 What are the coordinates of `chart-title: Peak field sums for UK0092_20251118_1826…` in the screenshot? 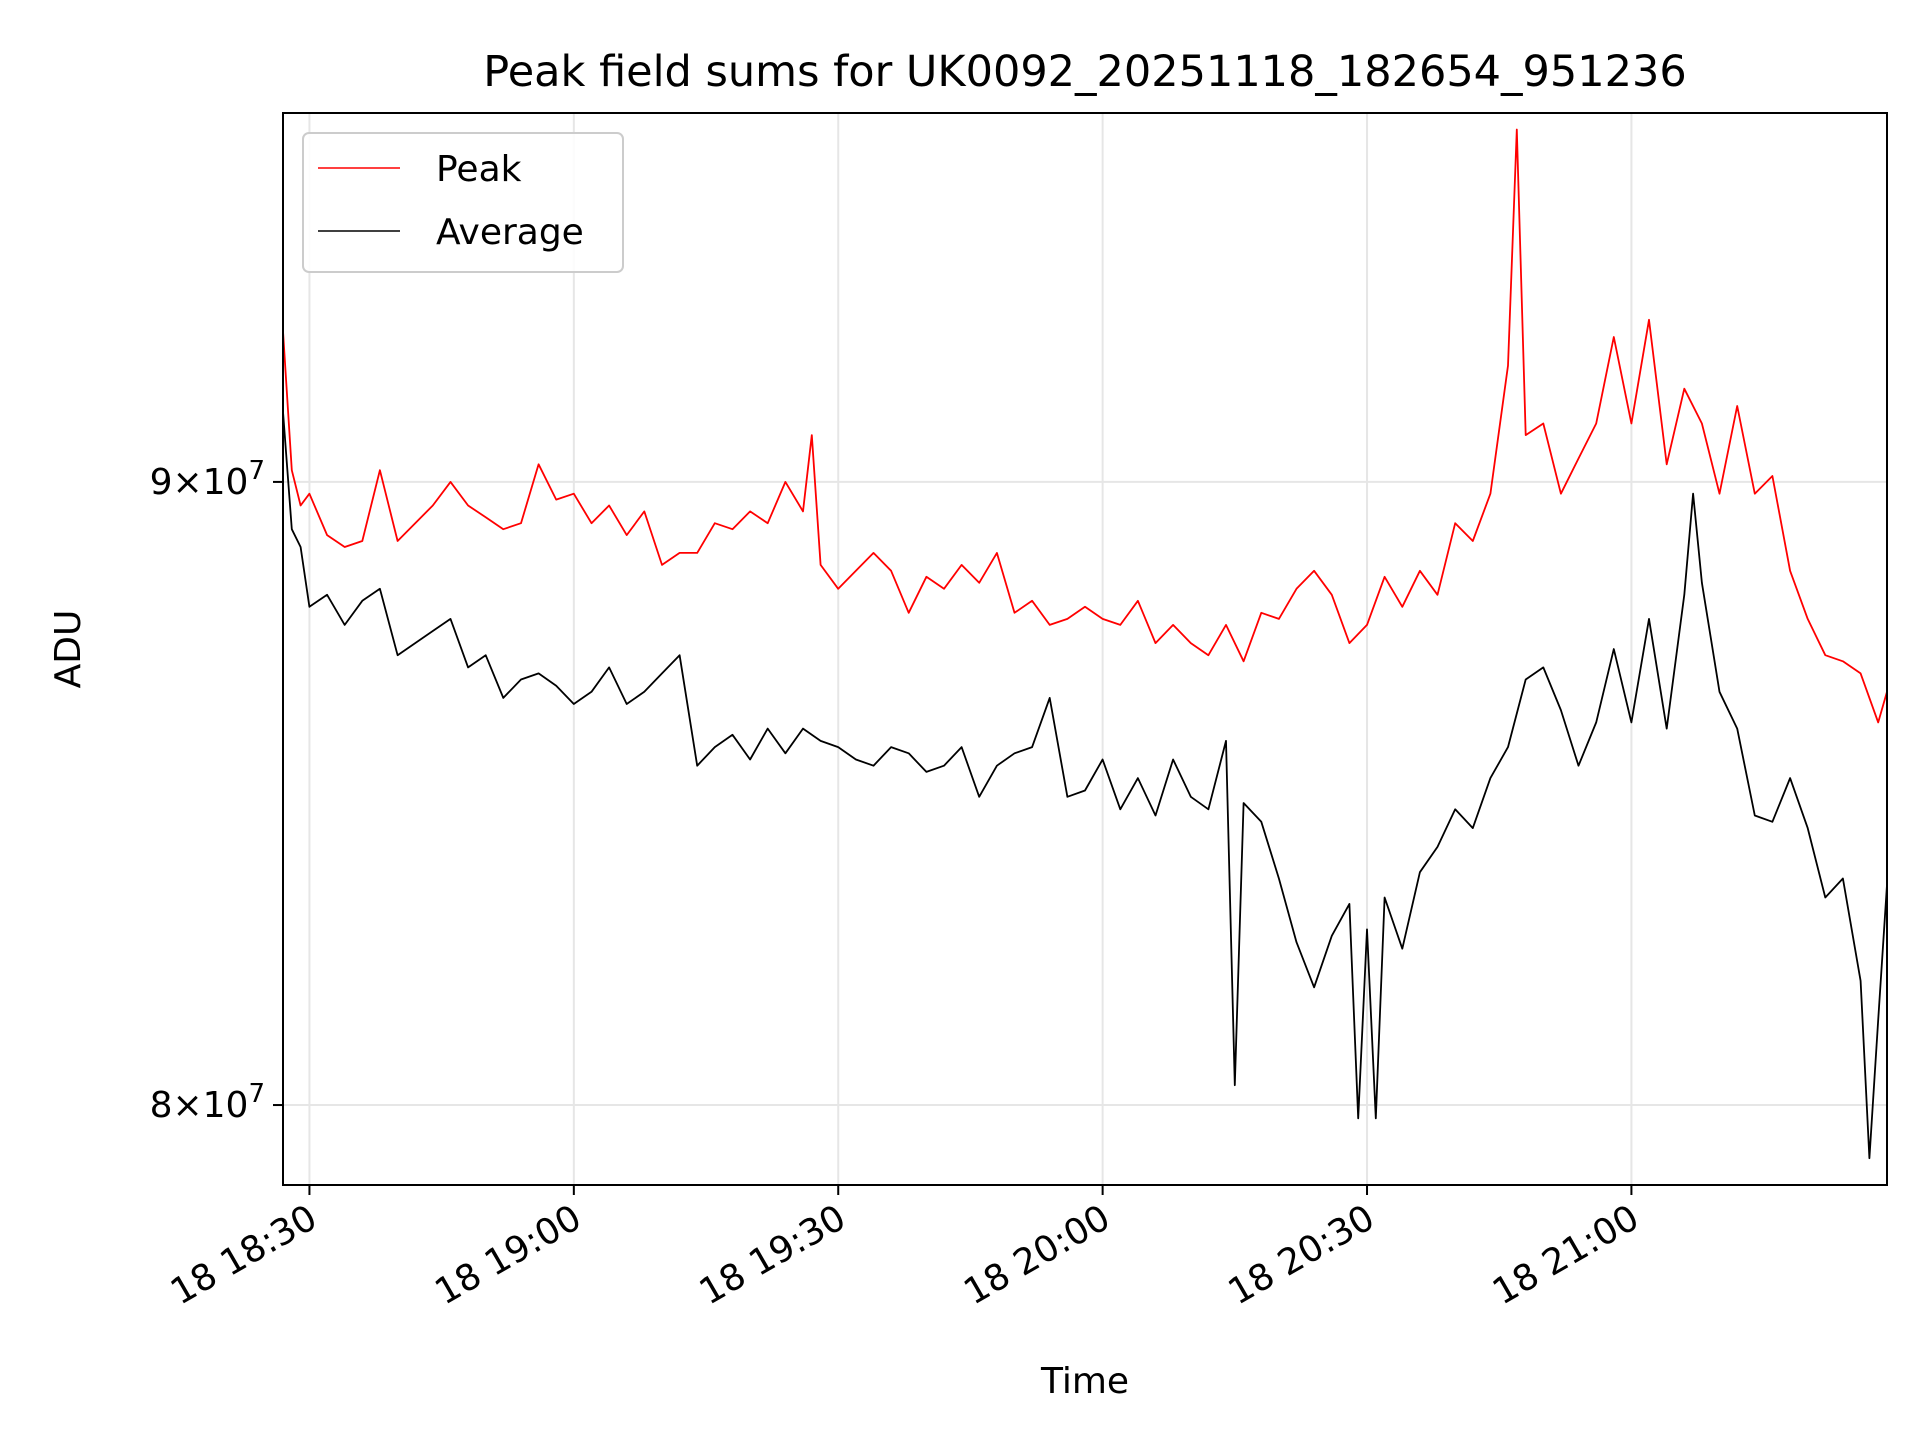 It's located at (1084, 72).